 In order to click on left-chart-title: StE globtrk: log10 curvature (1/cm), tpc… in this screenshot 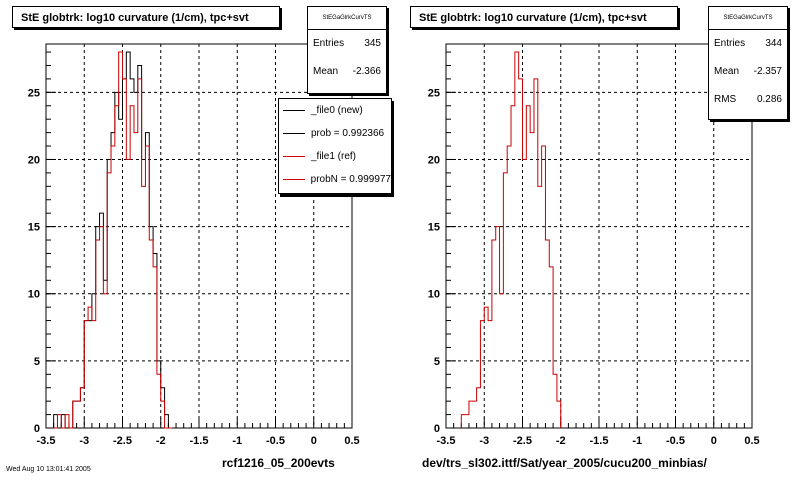, I will do `click(146, 17)`.